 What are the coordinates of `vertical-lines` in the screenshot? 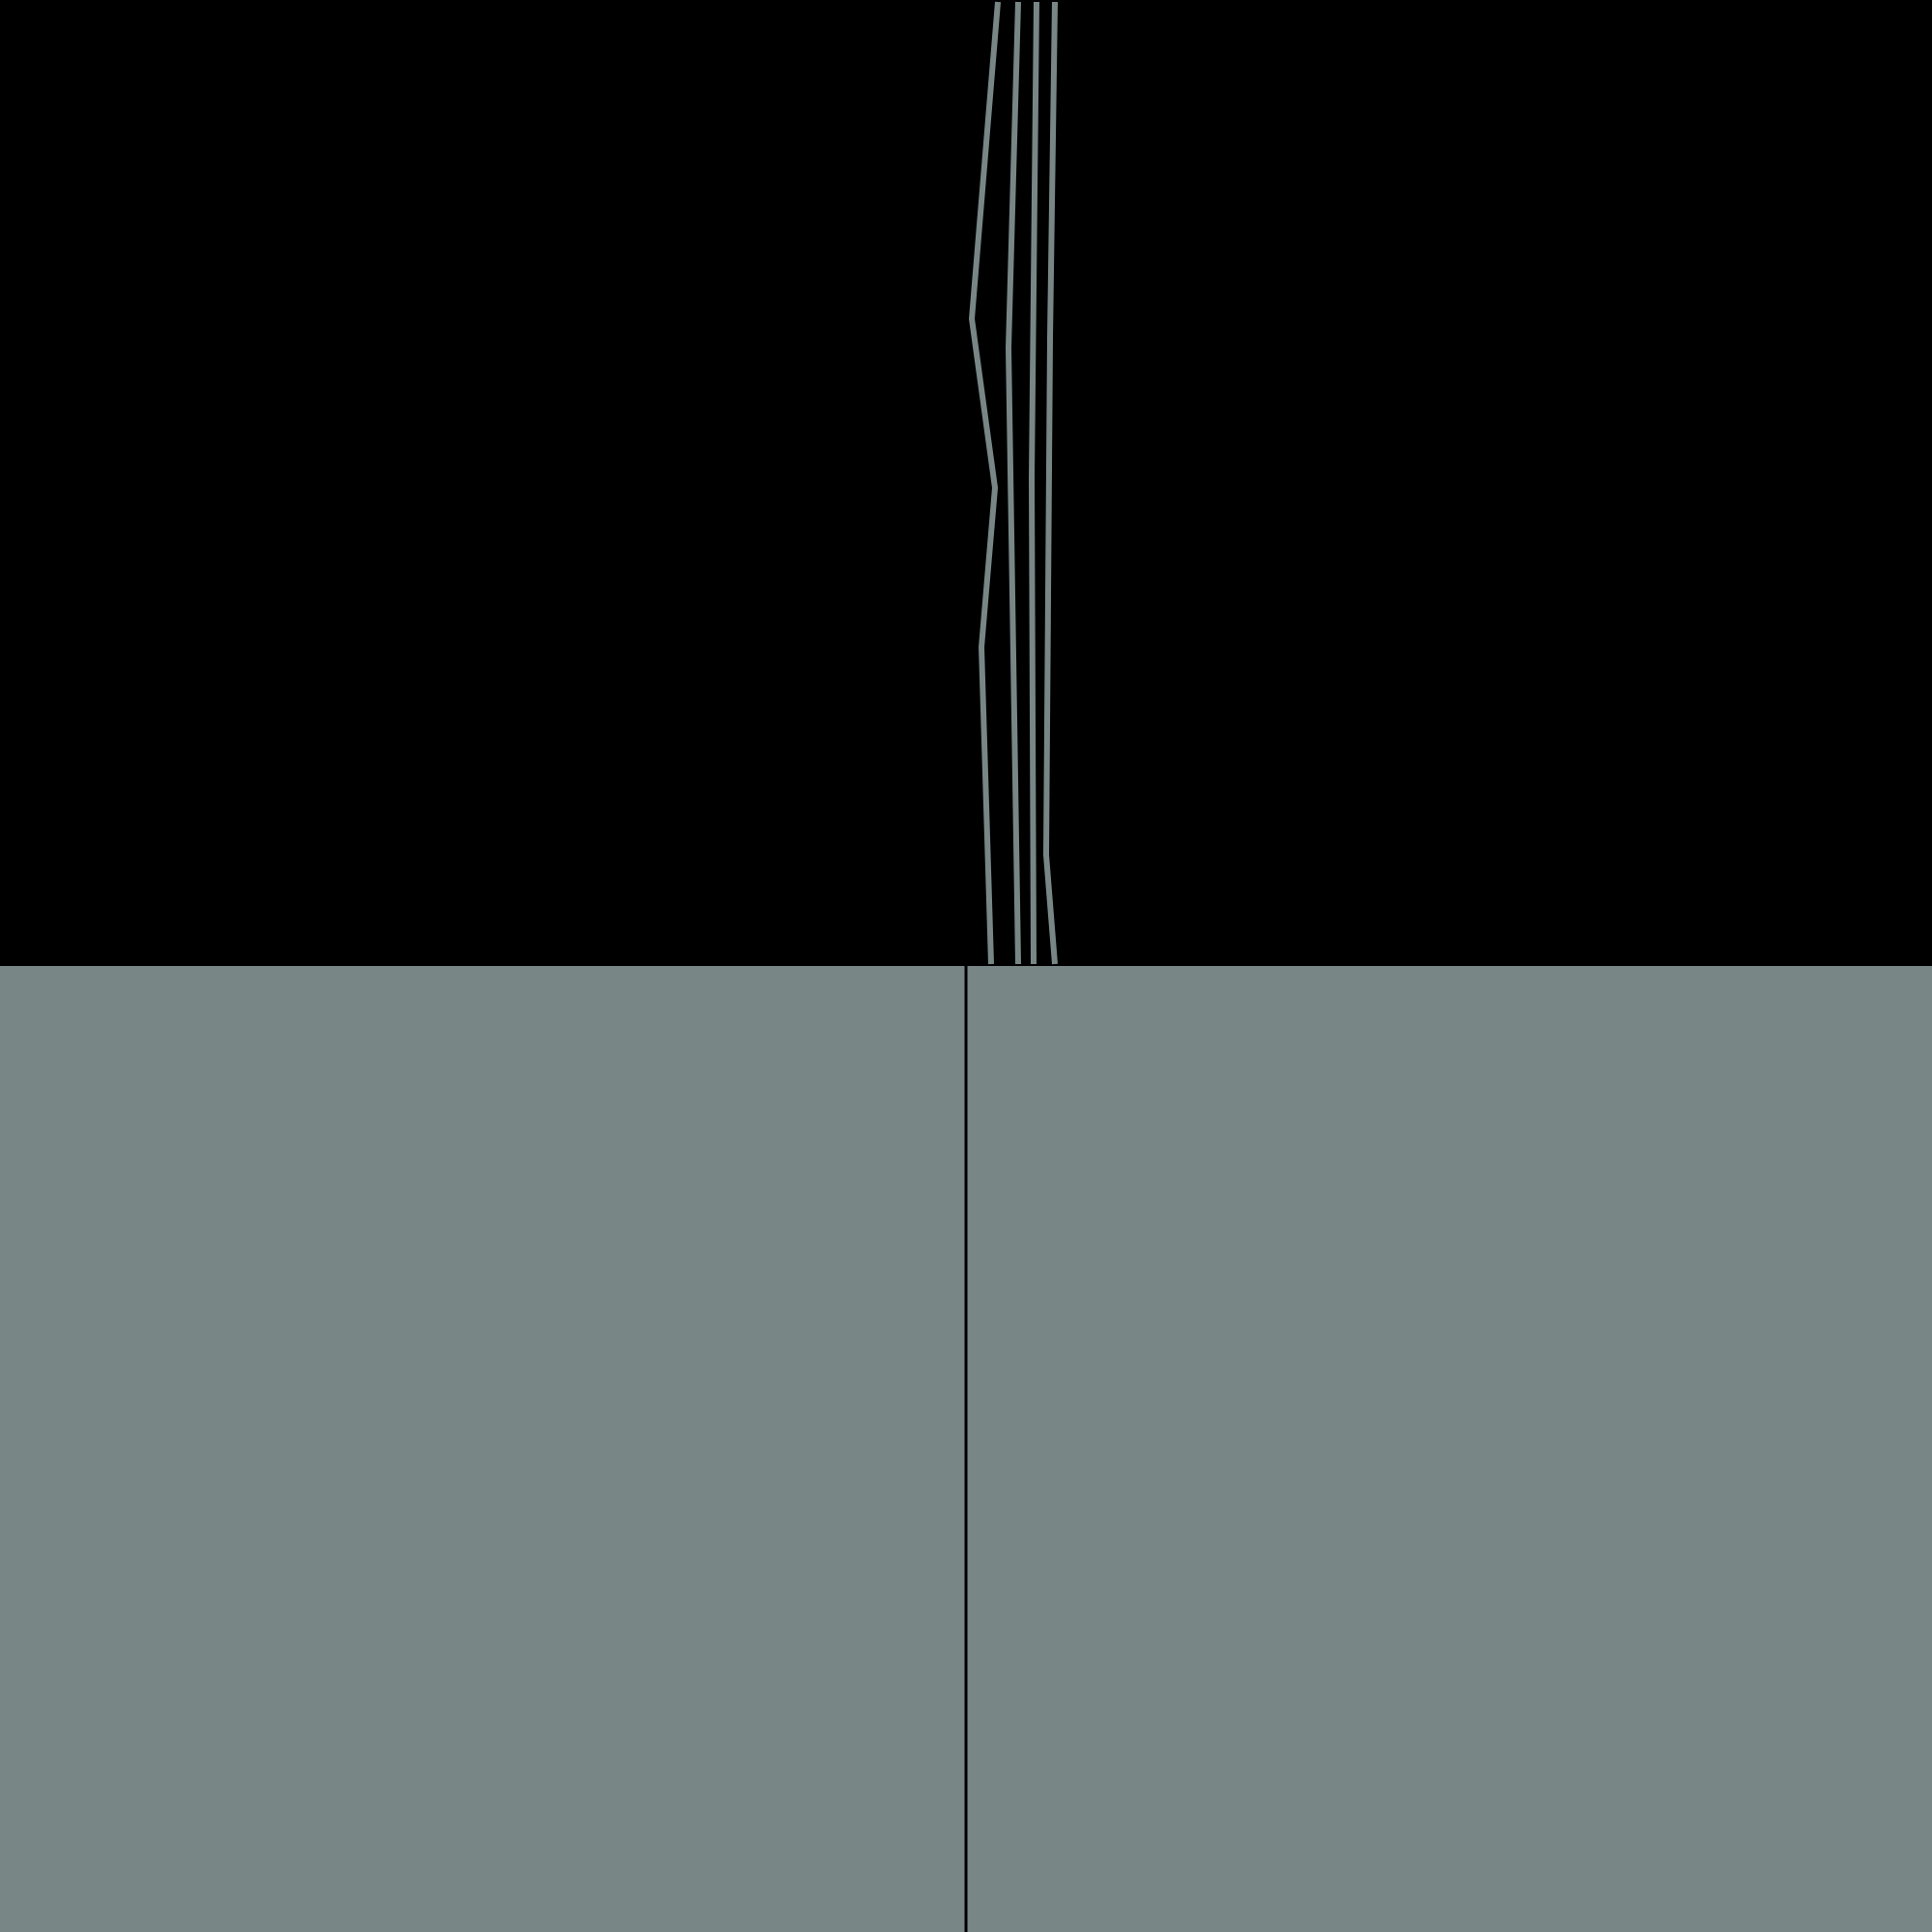 It's located at (1013, 483).